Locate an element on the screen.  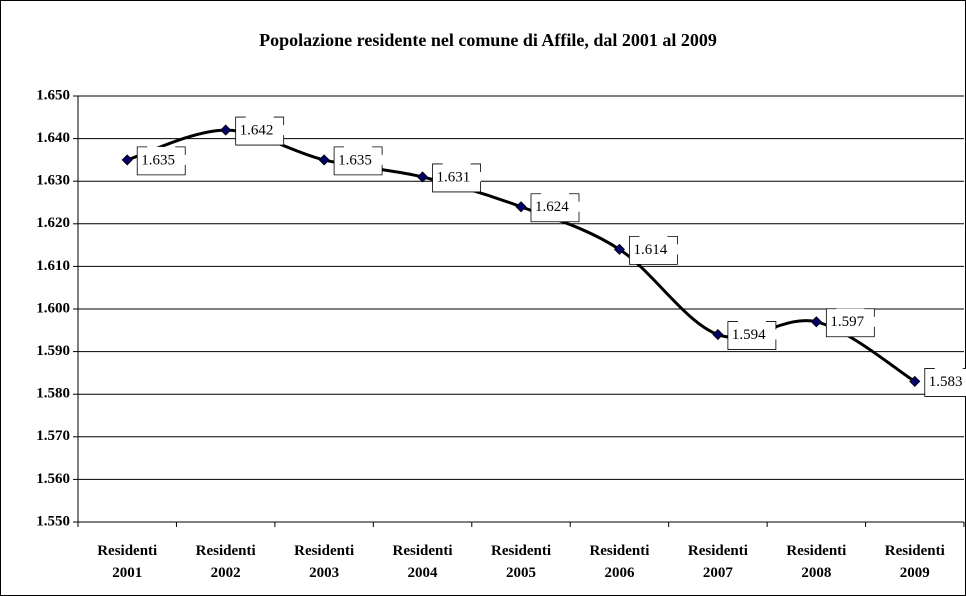
y-tick-label: 1.650 is located at coordinates (53, 95).